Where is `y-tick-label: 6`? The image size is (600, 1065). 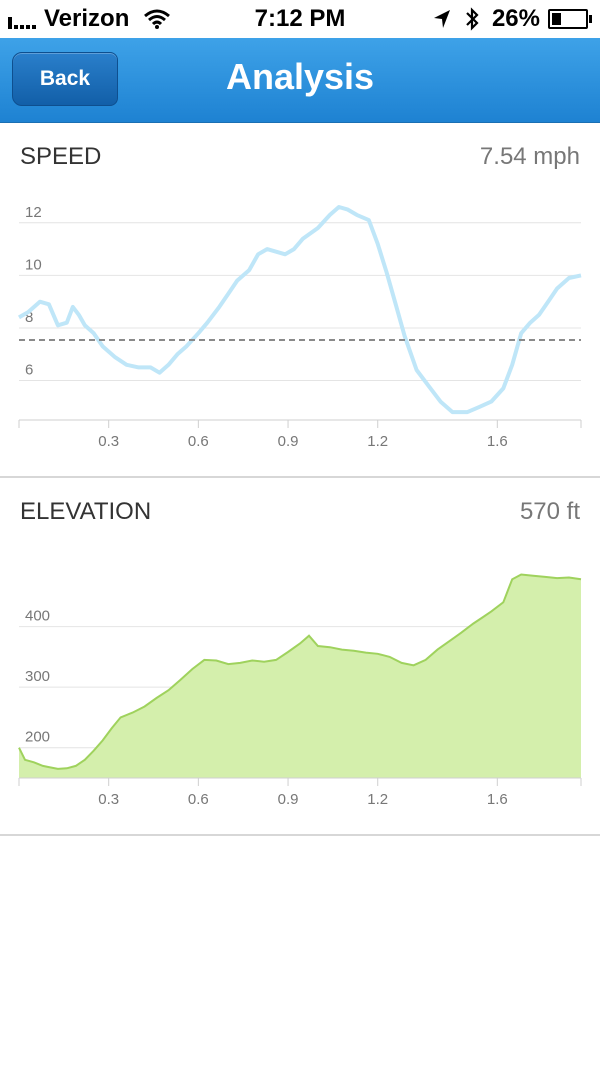
y-tick-label: 6 is located at coordinates (29, 370).